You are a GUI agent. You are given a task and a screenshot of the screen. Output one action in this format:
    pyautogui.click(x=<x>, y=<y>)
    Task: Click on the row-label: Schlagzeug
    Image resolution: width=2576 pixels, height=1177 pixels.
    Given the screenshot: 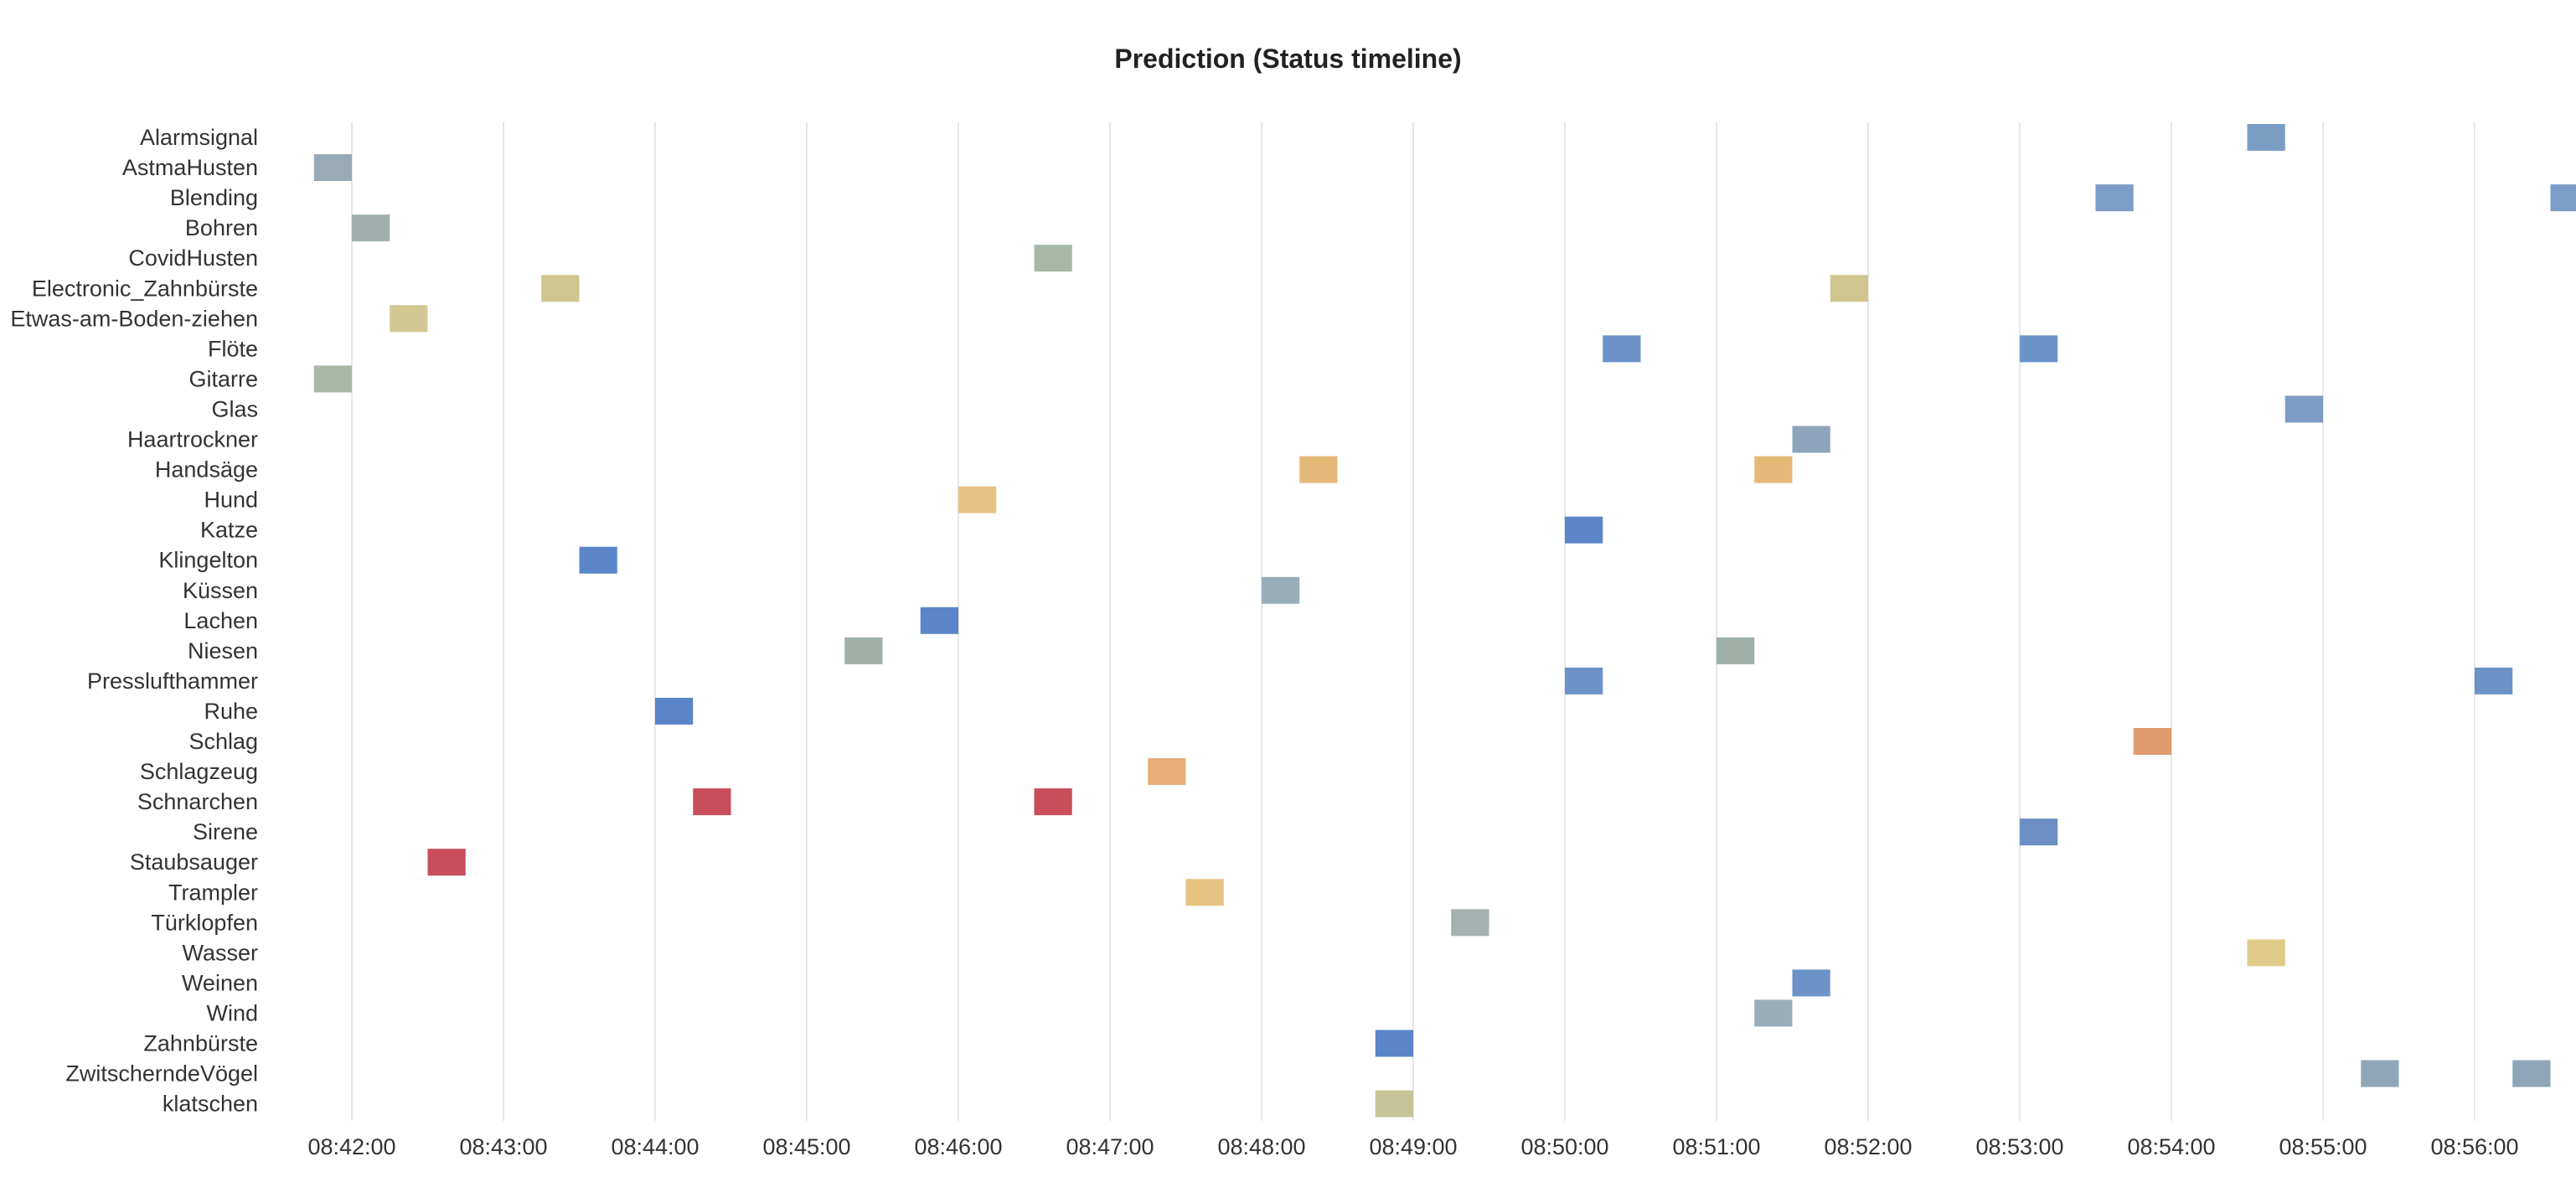 What is the action you would take?
    pyautogui.click(x=199, y=771)
    